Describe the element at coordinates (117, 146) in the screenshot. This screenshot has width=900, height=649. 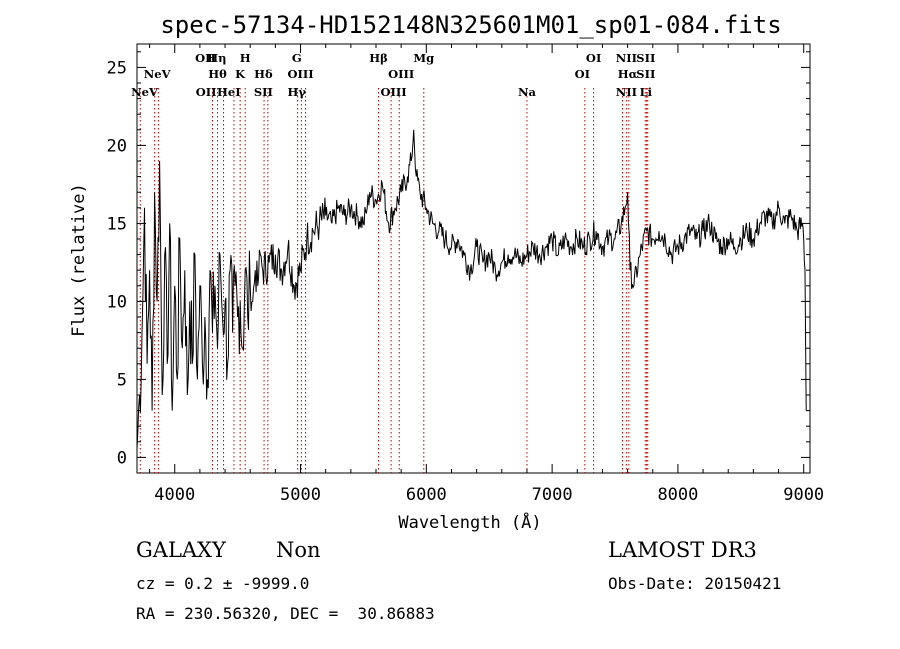
I see `y-tick-label: 20` at that location.